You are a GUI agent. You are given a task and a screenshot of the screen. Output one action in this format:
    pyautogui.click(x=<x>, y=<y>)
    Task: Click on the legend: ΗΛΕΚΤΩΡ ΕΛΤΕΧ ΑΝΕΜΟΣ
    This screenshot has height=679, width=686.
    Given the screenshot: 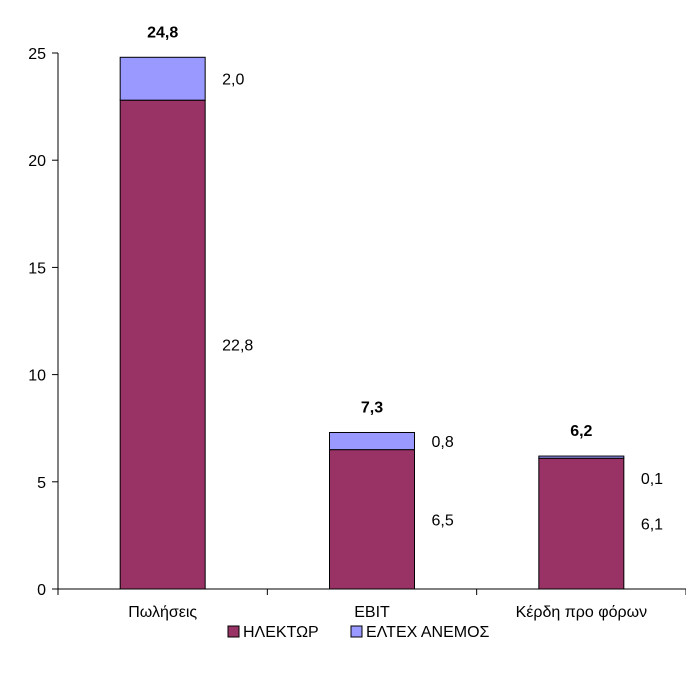 What is the action you would take?
    pyautogui.click(x=358, y=632)
    